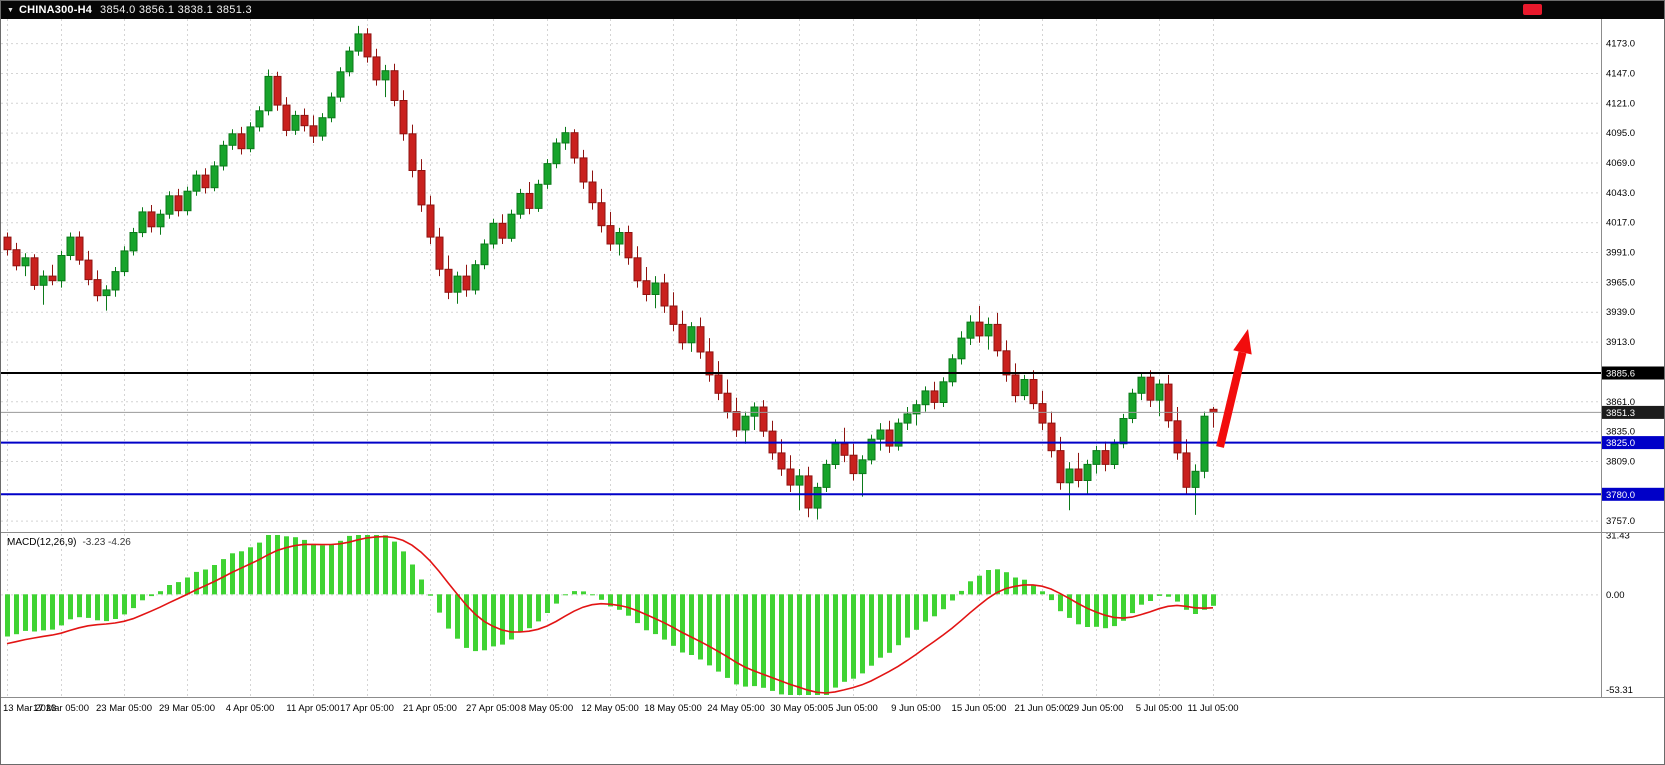  Describe the element at coordinates (124, 708) in the screenshot. I see `svg-text: 23 Mar 05:00` at that location.